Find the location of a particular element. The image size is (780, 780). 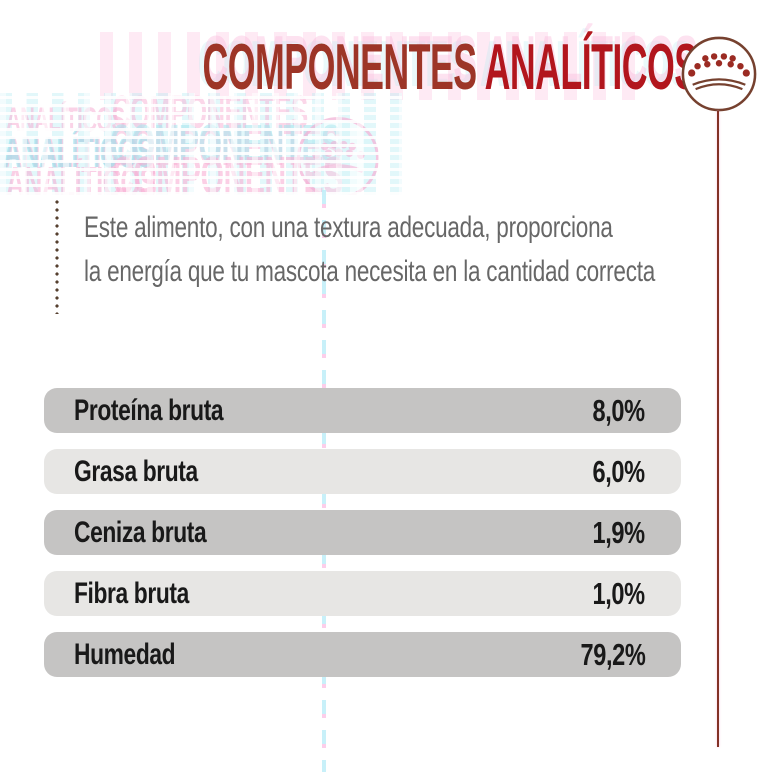

row-label: Proteína bruta is located at coordinates (149, 410).